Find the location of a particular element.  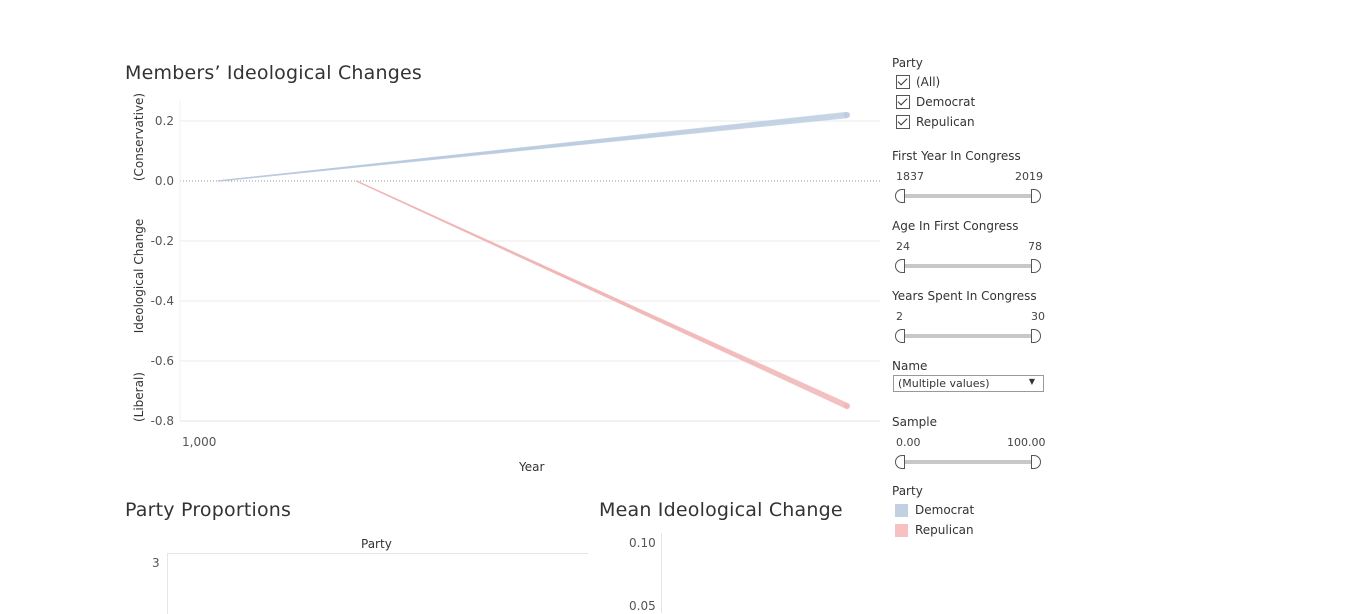

name-dropdown-value: (Multiple values) is located at coordinates (944, 383).